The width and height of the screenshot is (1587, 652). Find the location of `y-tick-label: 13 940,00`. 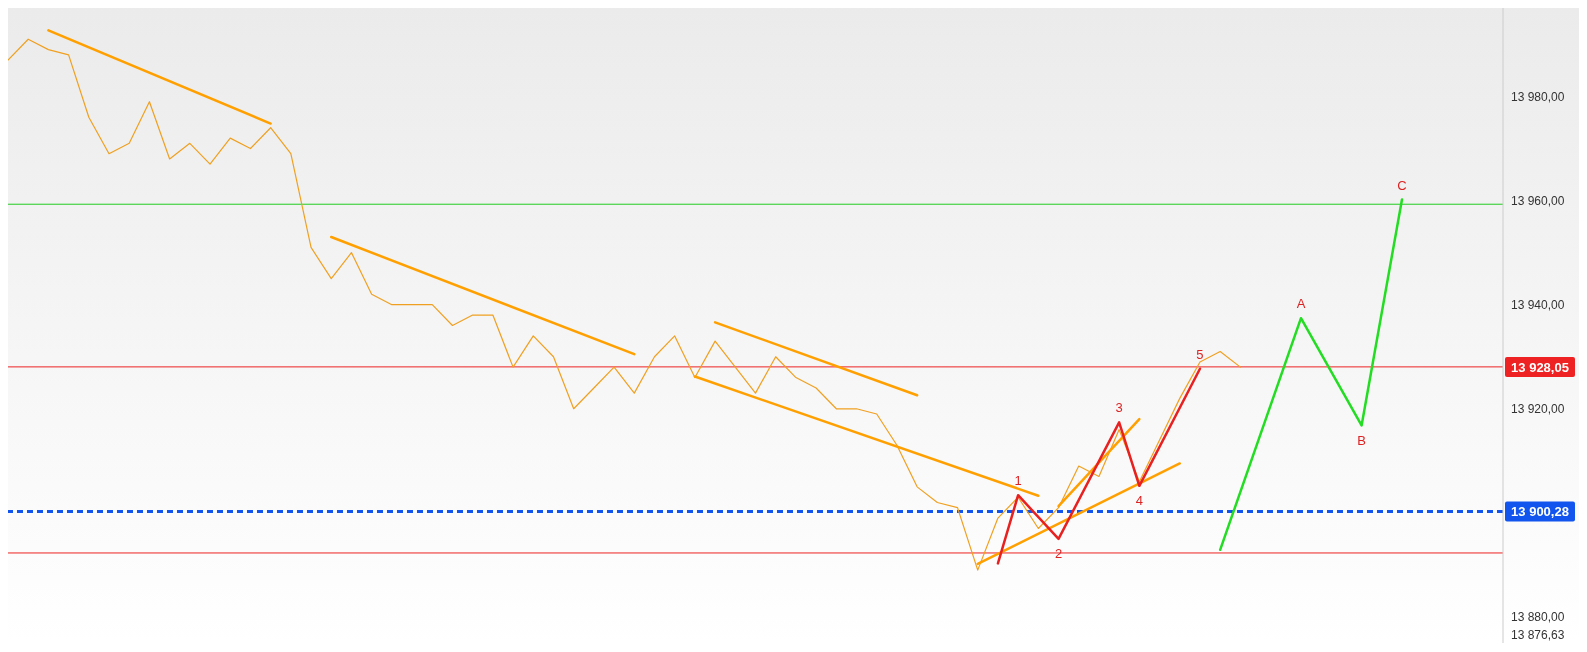

y-tick-label: 13 940,00 is located at coordinates (1538, 304).